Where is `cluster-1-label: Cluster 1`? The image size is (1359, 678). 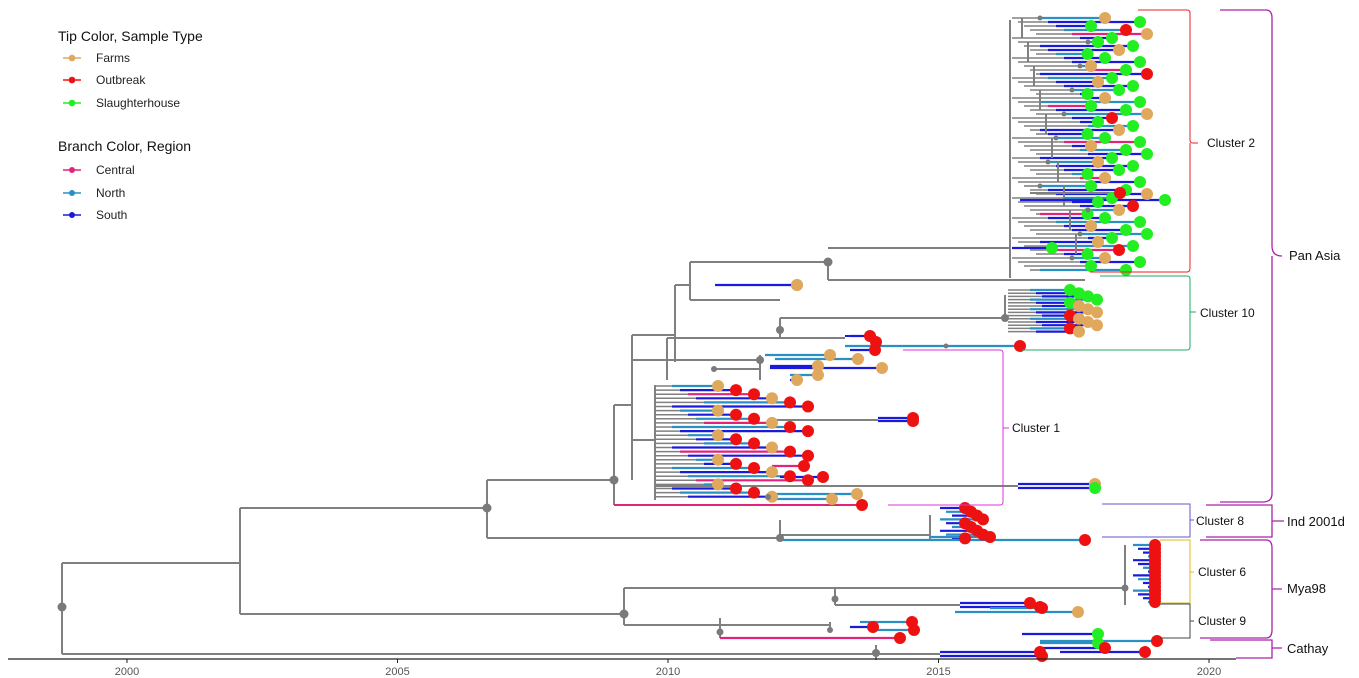 cluster-1-label: Cluster 1 is located at coordinates (1036, 428).